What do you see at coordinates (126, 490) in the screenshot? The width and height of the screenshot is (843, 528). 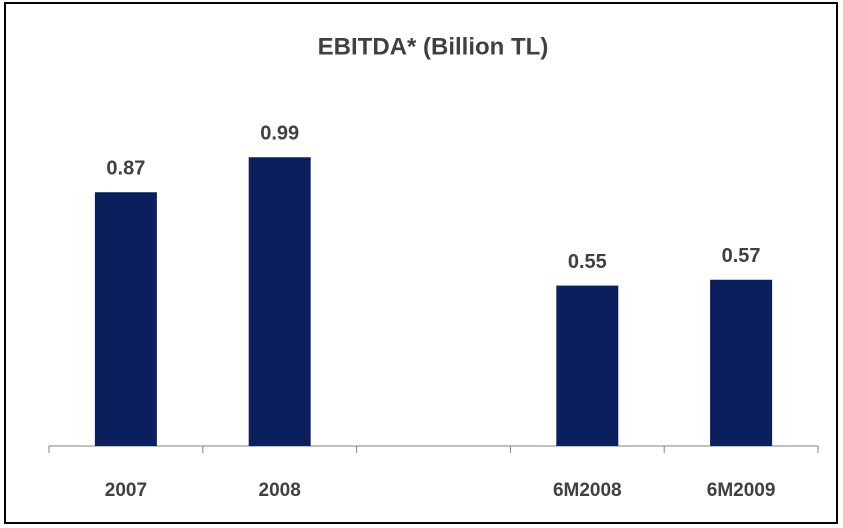 I see `x-tick-label: 2007` at bounding box center [126, 490].